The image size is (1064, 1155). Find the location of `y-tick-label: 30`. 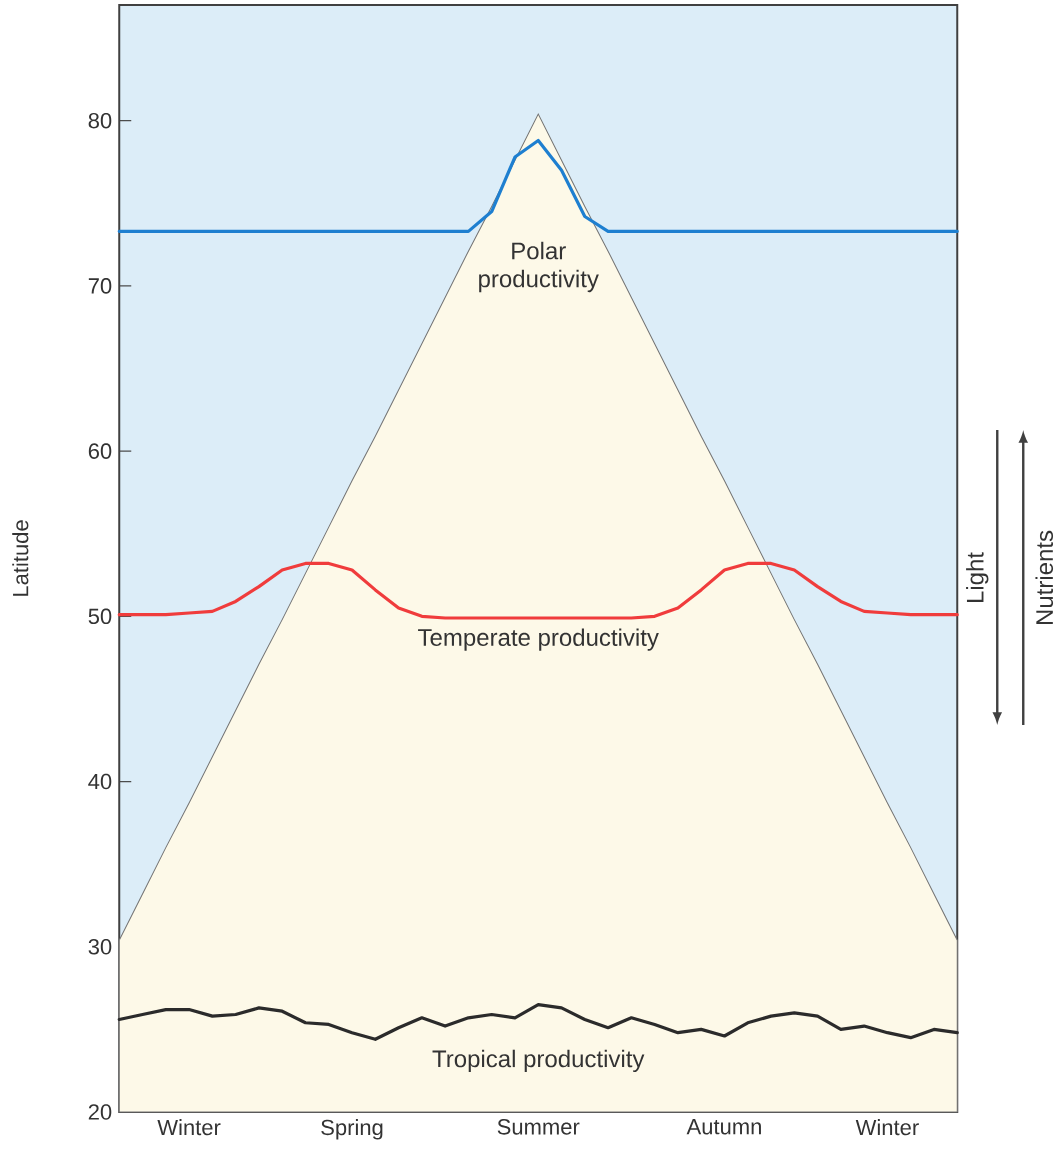

y-tick-label: 30 is located at coordinates (100, 947).